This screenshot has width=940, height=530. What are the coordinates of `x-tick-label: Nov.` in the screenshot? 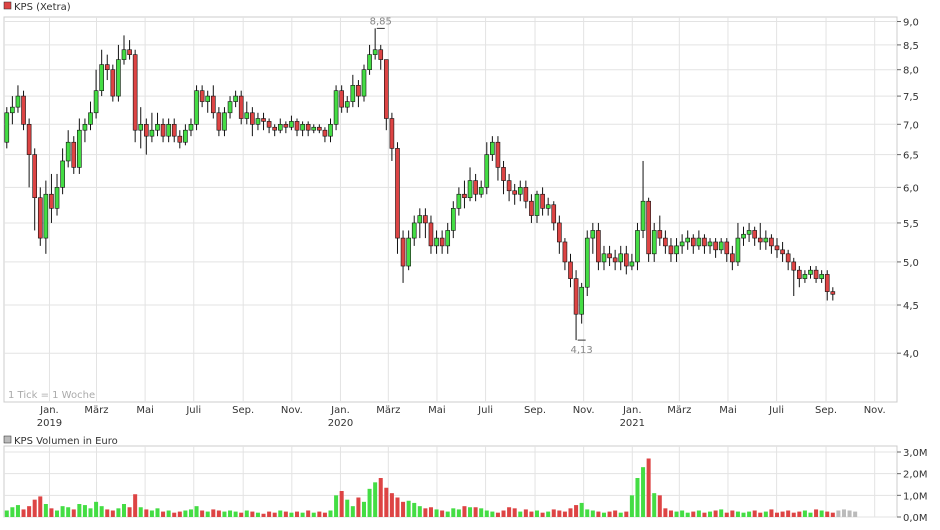 It's located at (875, 410).